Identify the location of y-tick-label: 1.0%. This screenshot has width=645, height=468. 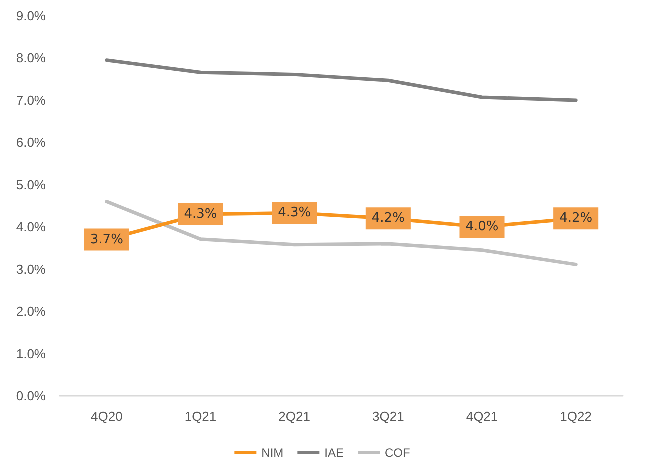
(31, 354).